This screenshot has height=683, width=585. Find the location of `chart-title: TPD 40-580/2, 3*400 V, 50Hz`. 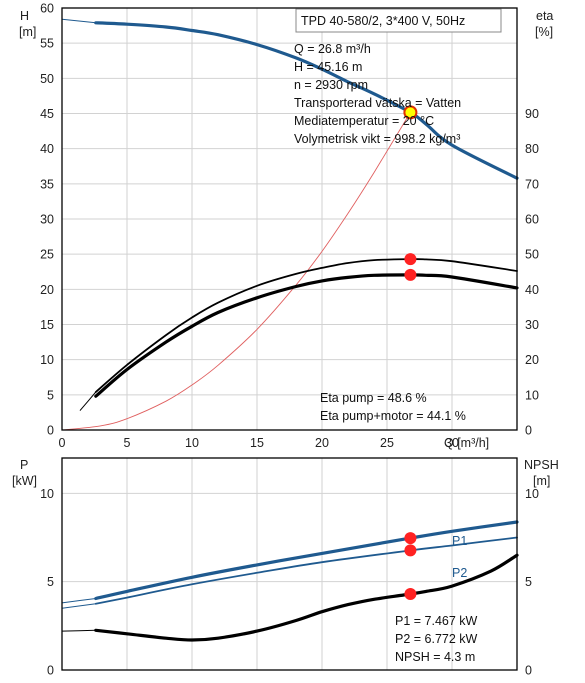

chart-title: TPD 40-580/2, 3*400 V, 50Hz is located at coordinates (383, 21).